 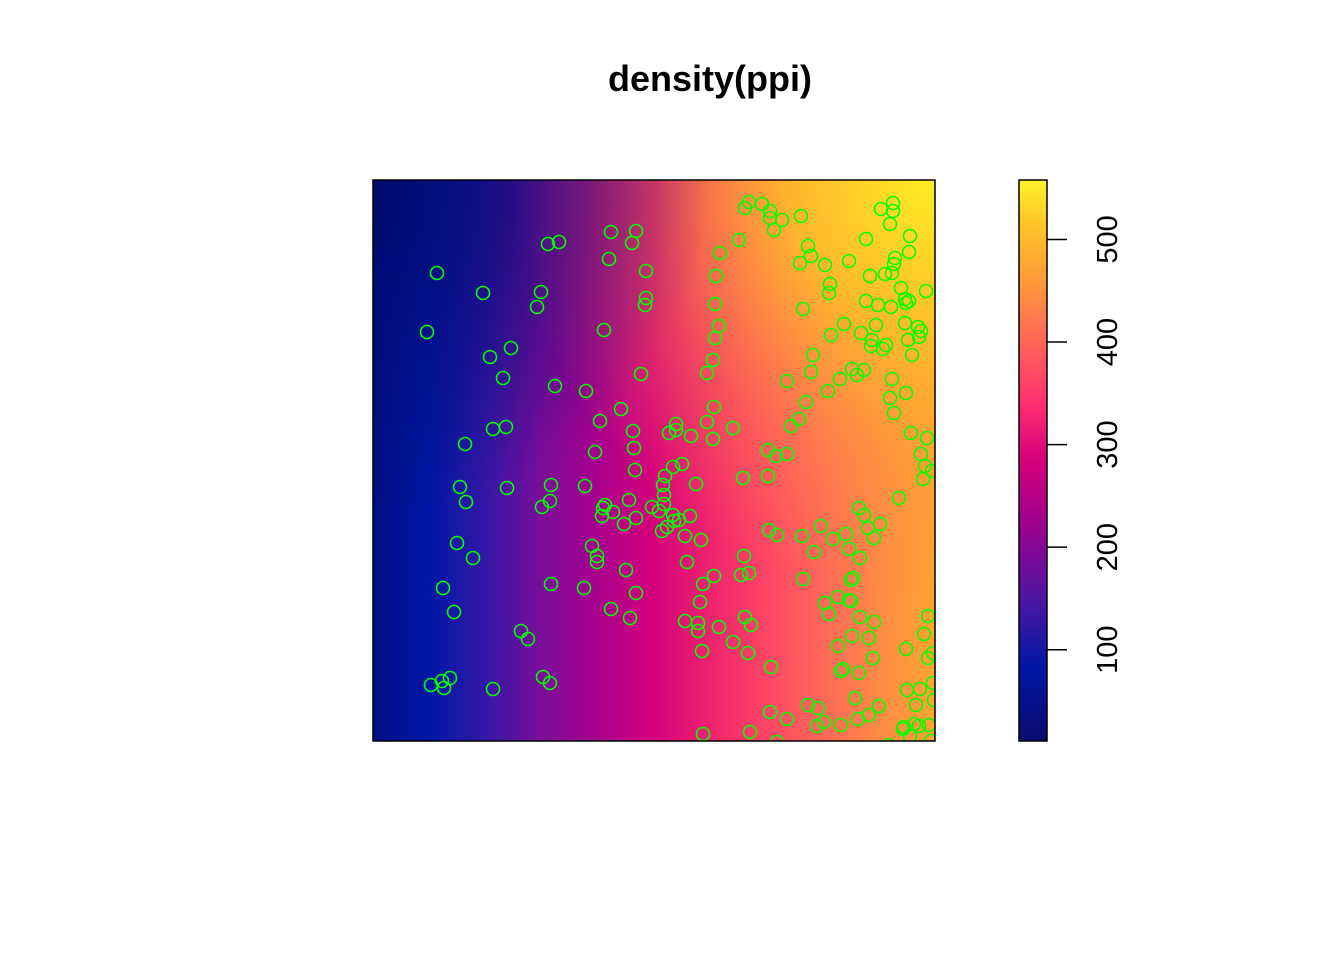 What do you see at coordinates (1071, 460) in the screenshot?
I see `colorbar: 100 200 300 400 500` at bounding box center [1071, 460].